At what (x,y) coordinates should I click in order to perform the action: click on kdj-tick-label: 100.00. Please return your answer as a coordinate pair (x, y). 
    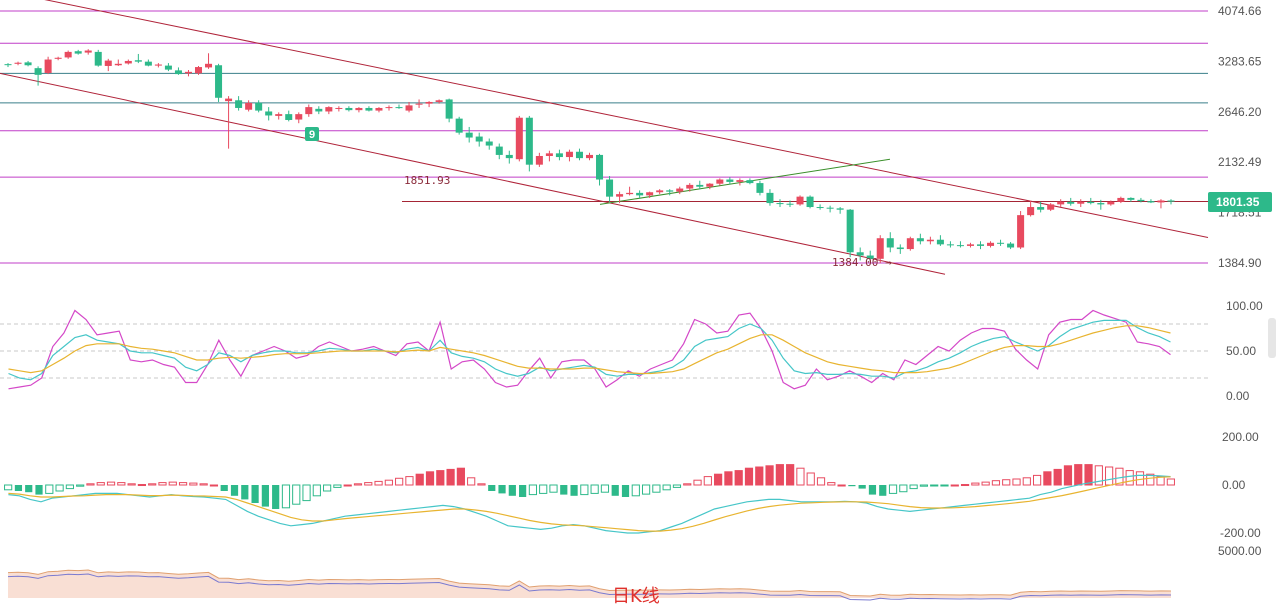
    Looking at the image, I should click on (1244, 306).